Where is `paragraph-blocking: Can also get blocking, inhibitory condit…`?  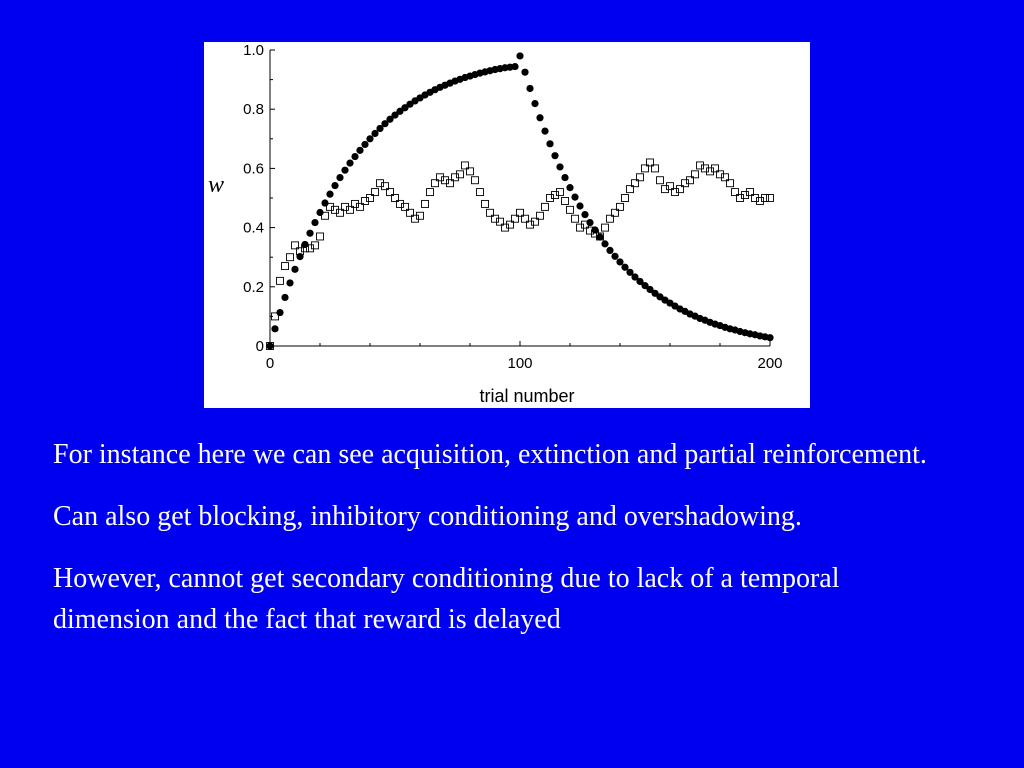
paragraph-blocking: Can also get blocking, inhibitory condit… is located at coordinates (427, 516).